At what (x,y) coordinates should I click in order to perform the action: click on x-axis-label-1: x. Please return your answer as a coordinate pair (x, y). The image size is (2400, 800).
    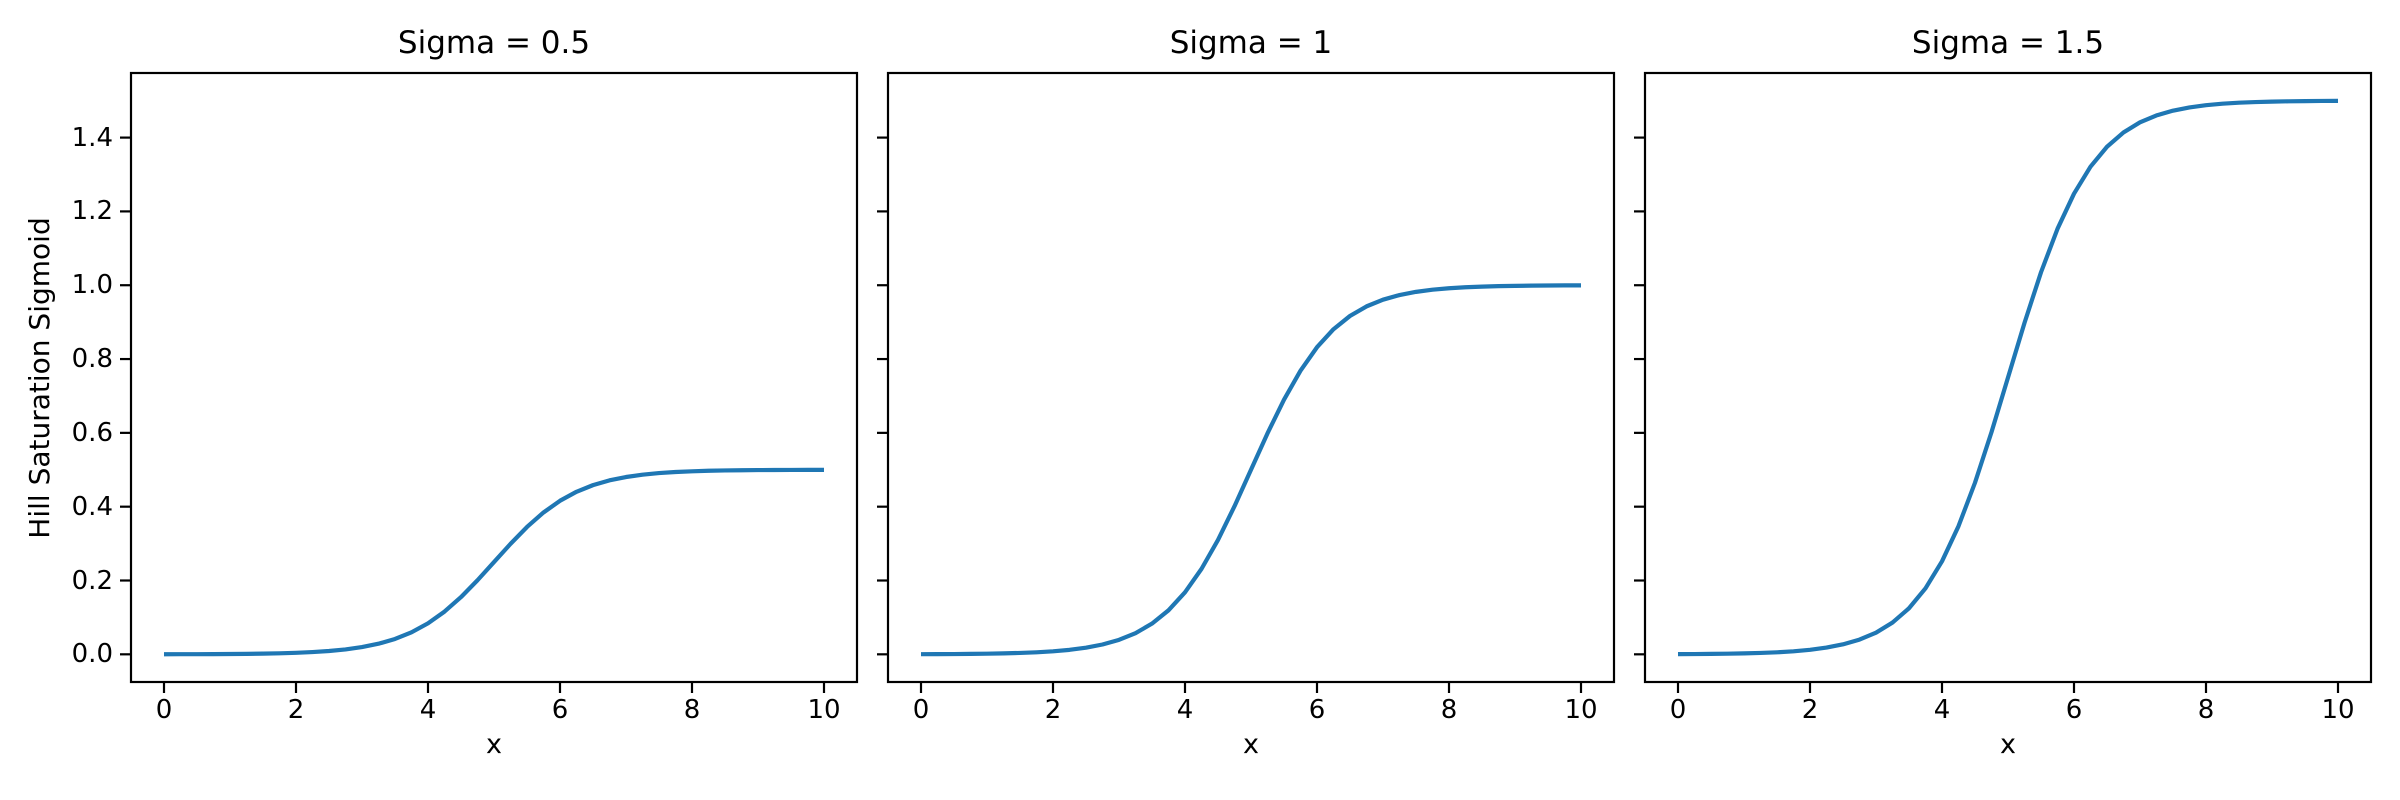
    Looking at the image, I should click on (494, 744).